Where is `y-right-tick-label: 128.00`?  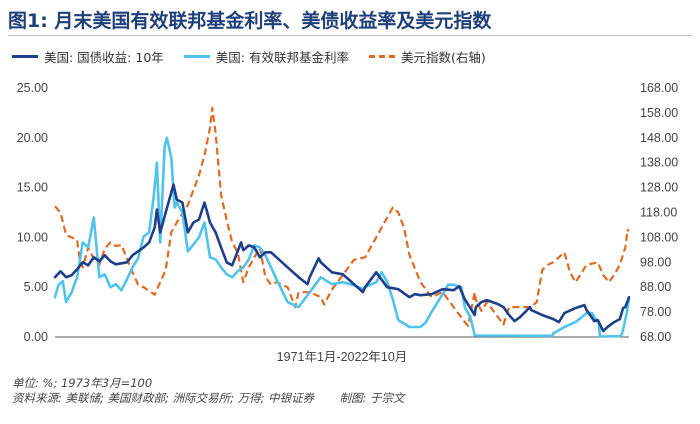 y-right-tick-label: 128.00 is located at coordinates (659, 188).